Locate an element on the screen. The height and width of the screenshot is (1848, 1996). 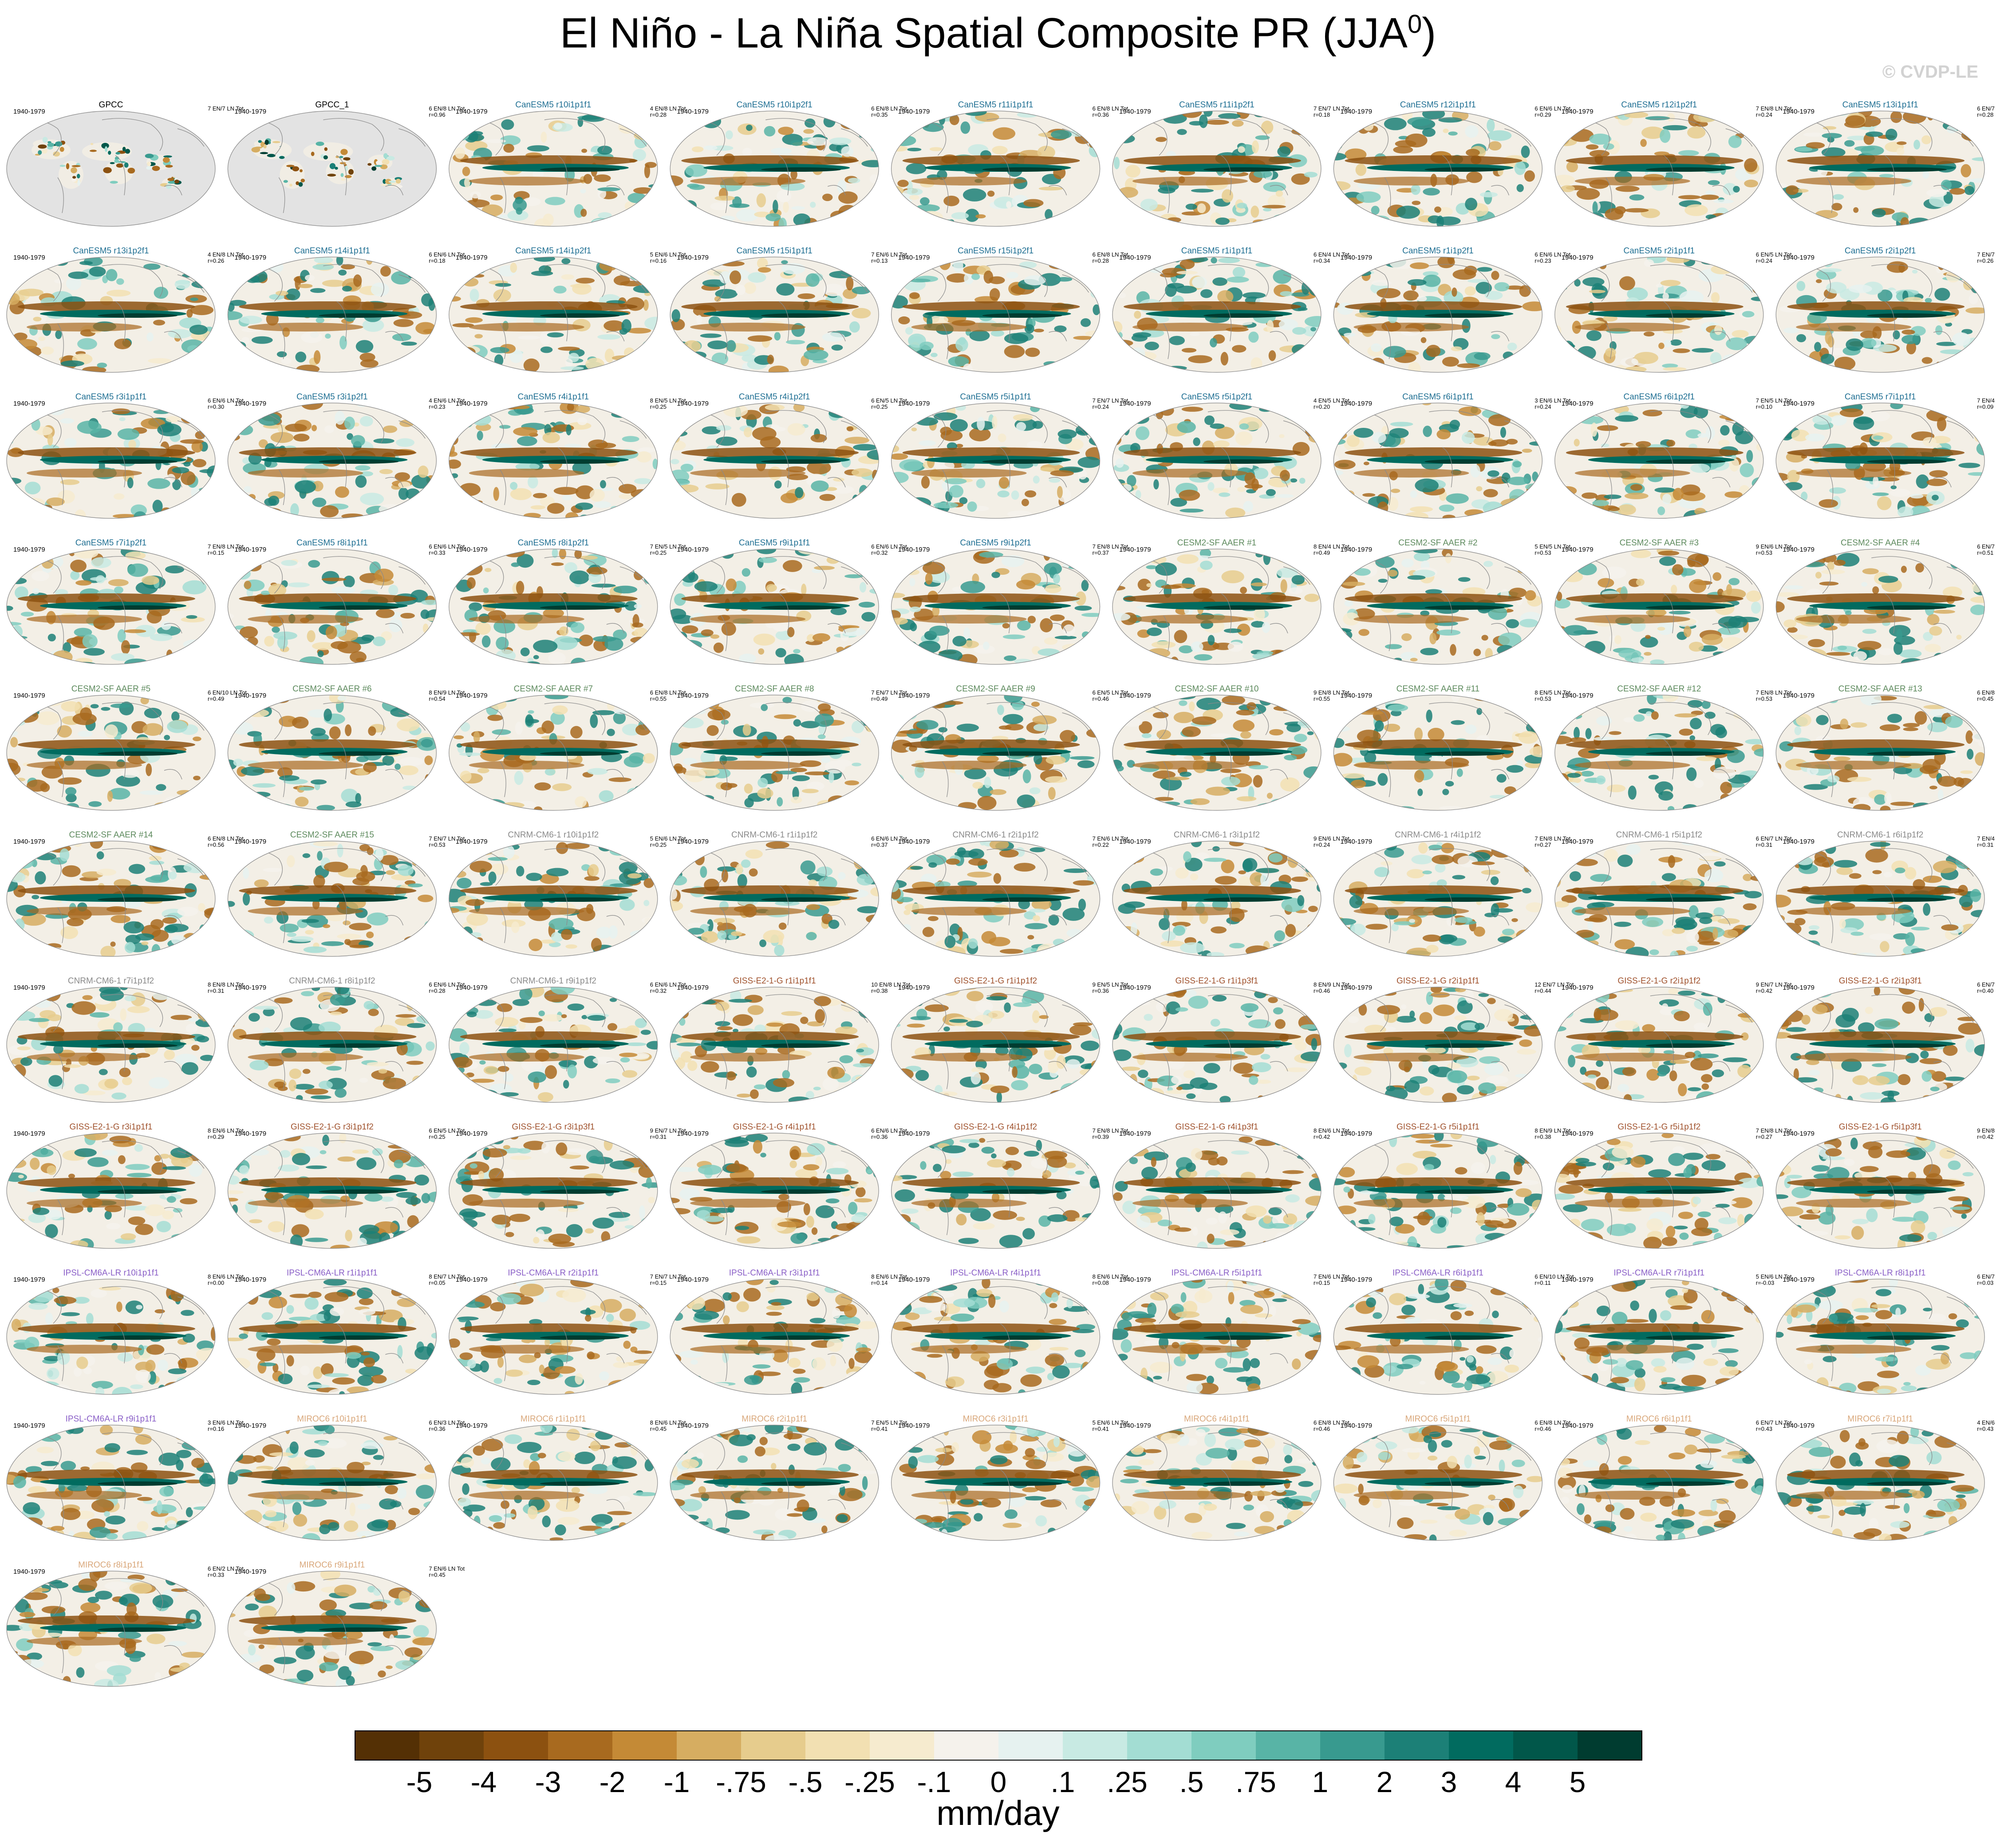
panel-title: CanESM5 r14i1p1f1 is located at coordinates (332, 251).